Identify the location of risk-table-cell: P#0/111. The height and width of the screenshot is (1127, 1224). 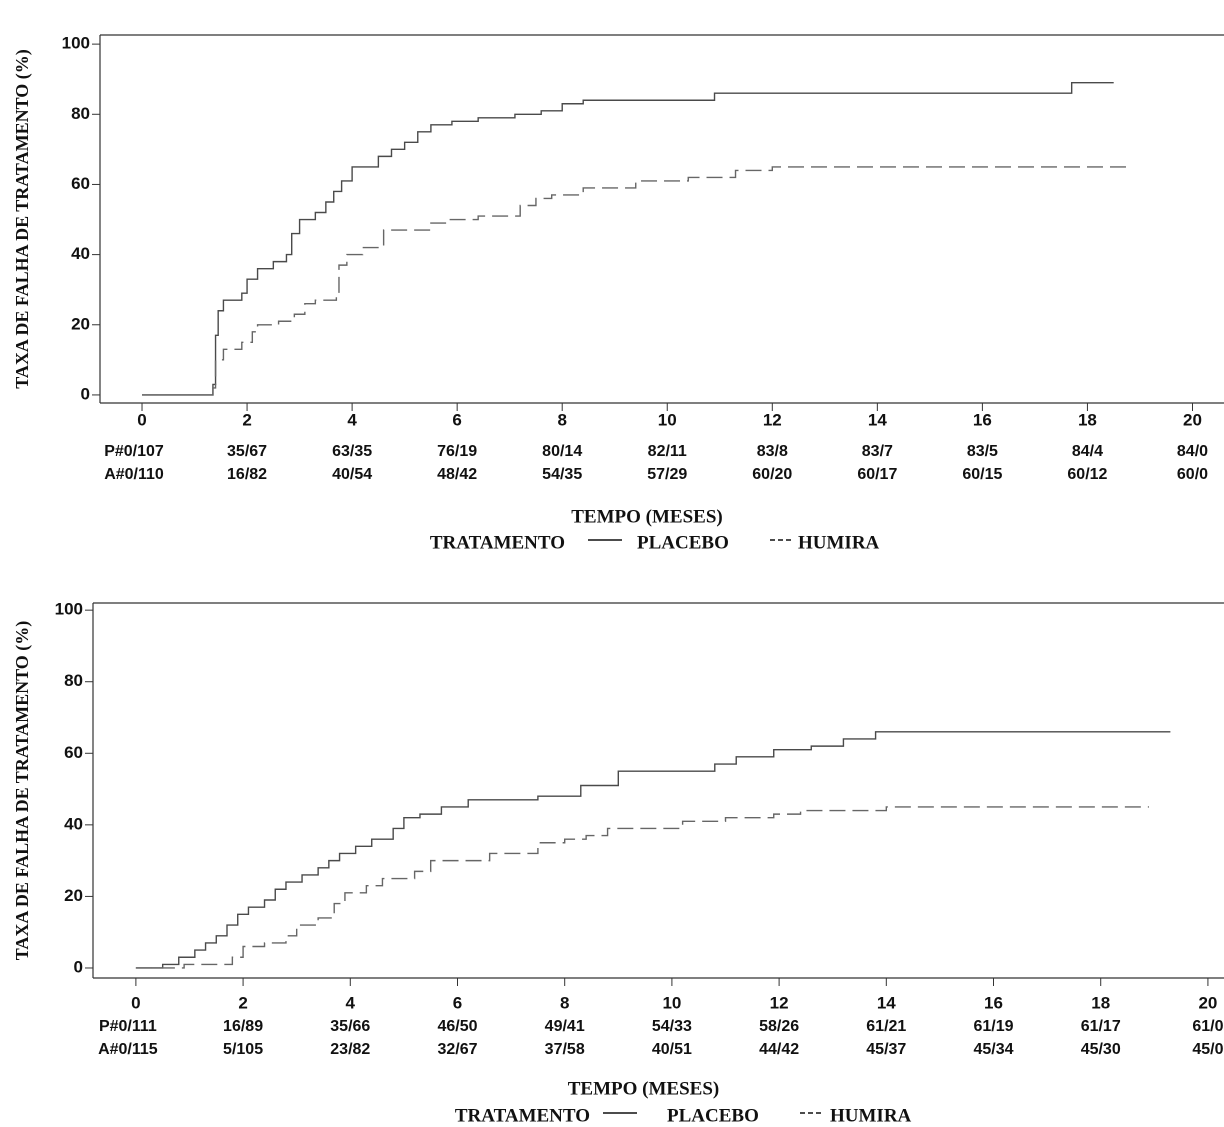
(128, 1026).